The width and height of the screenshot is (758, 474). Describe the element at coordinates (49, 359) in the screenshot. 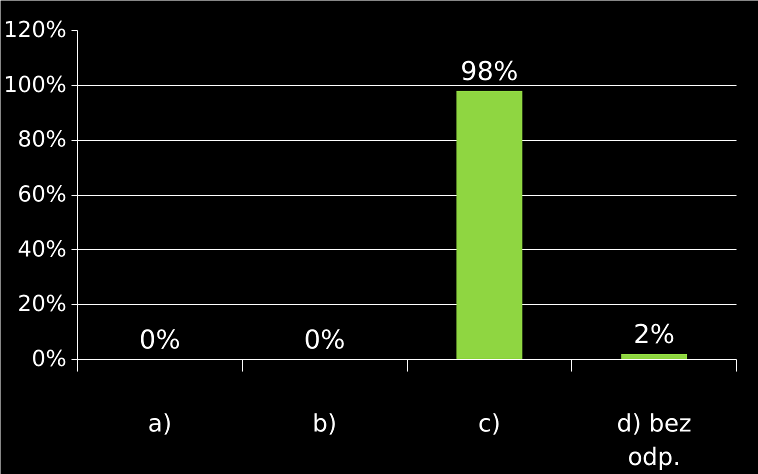

I see `y-tick-label: 0%` at that location.